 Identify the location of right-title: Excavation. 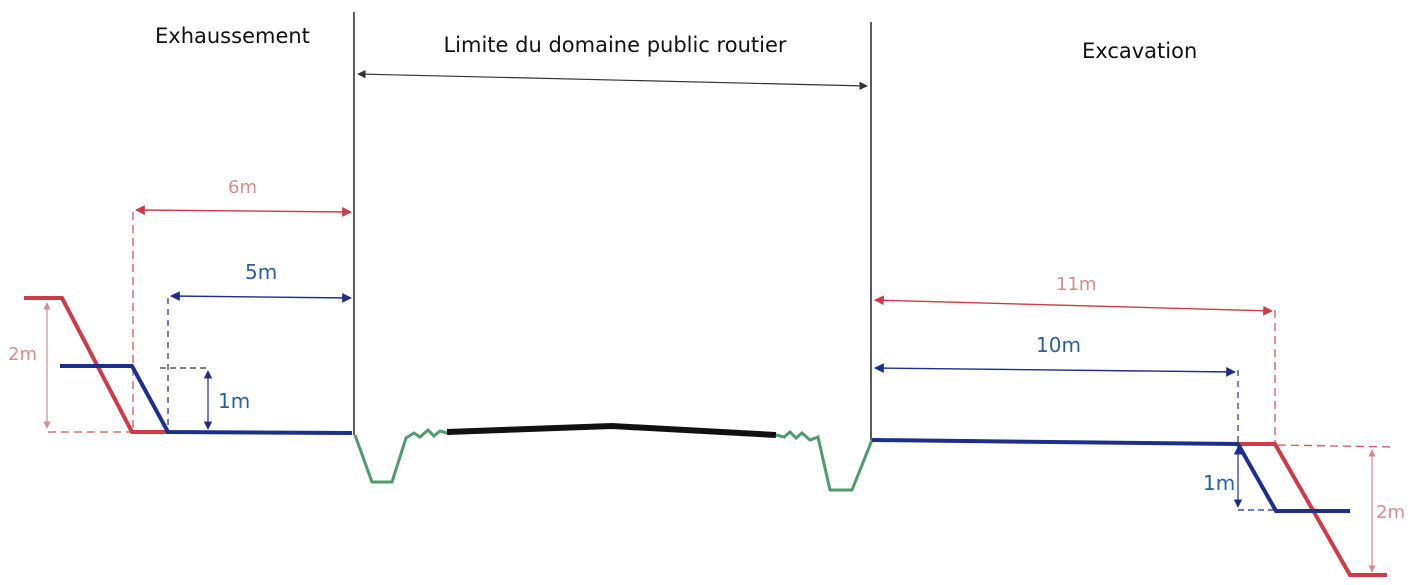
(1139, 51).